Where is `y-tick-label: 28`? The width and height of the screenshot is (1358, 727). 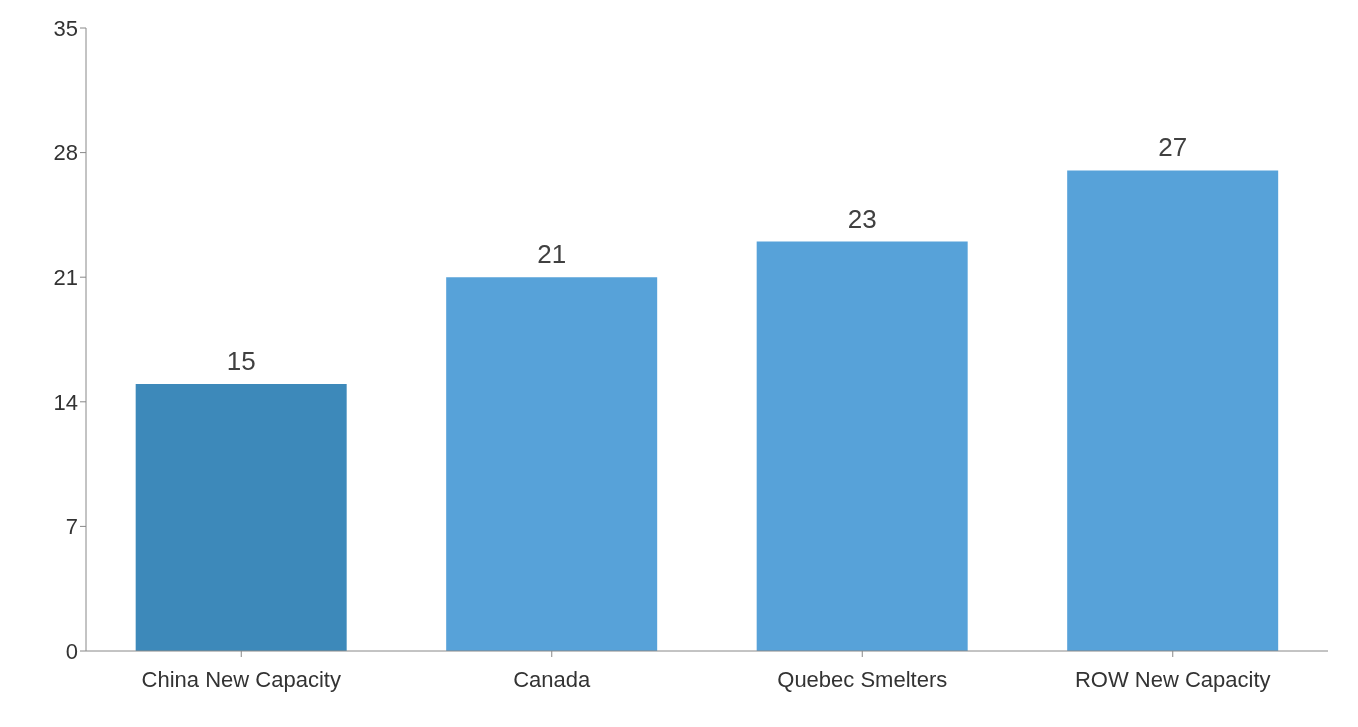
y-tick-label: 28 is located at coordinates (65, 153).